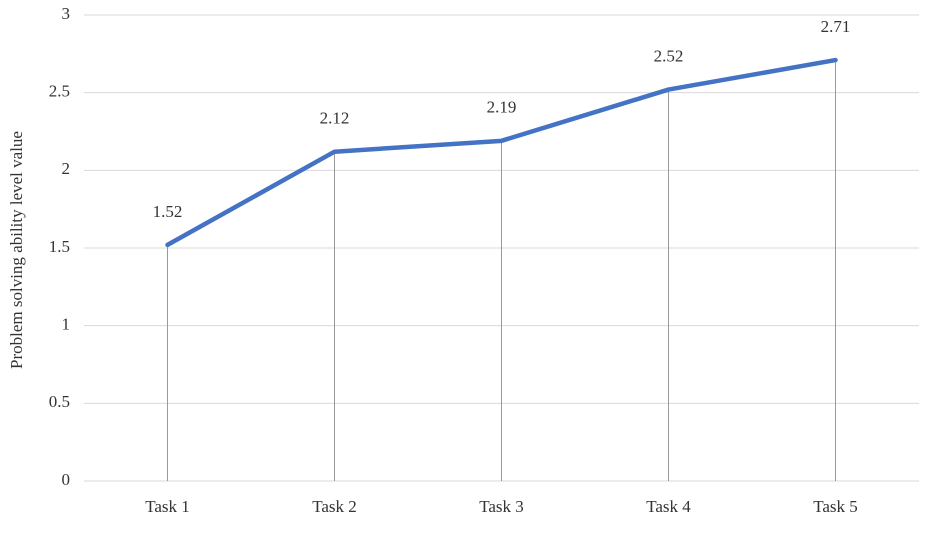 This screenshot has width=935, height=540. What do you see at coordinates (66, 479) in the screenshot?
I see `y-tick-label: 0` at bounding box center [66, 479].